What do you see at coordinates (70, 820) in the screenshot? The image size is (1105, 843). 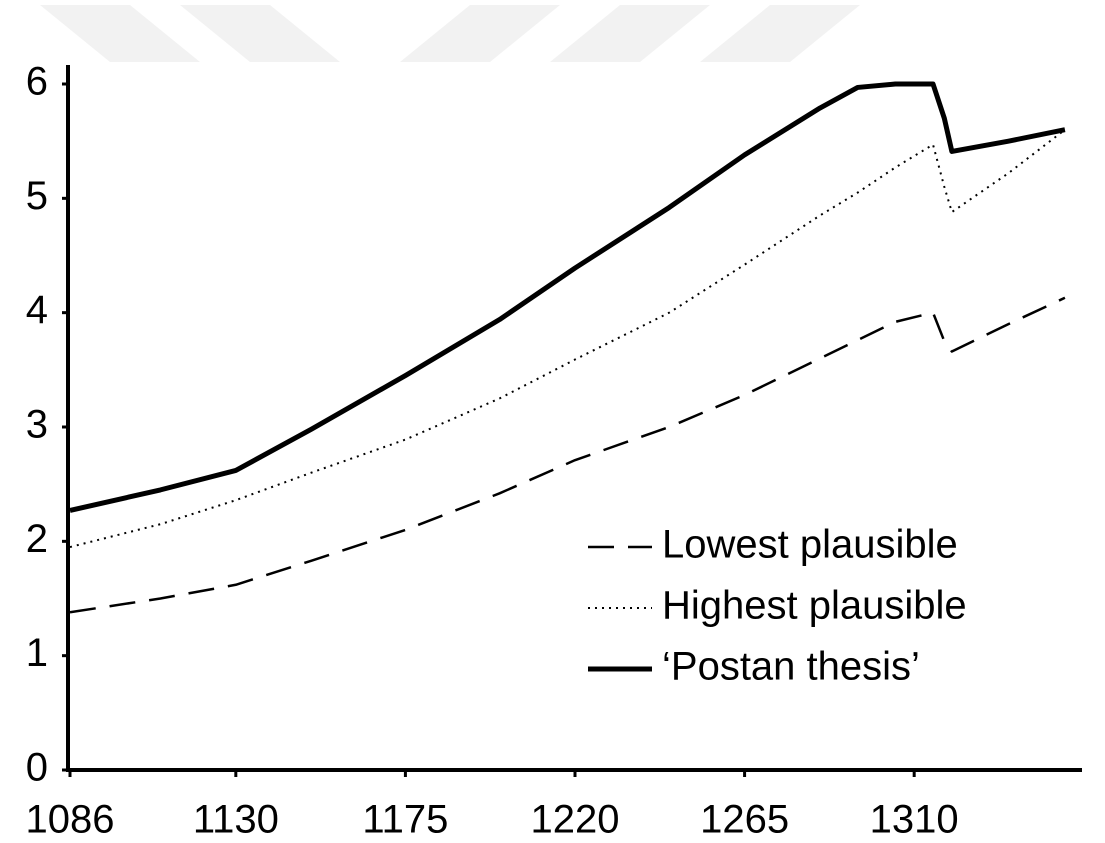 I see `x-tick-label: 1086` at bounding box center [70, 820].